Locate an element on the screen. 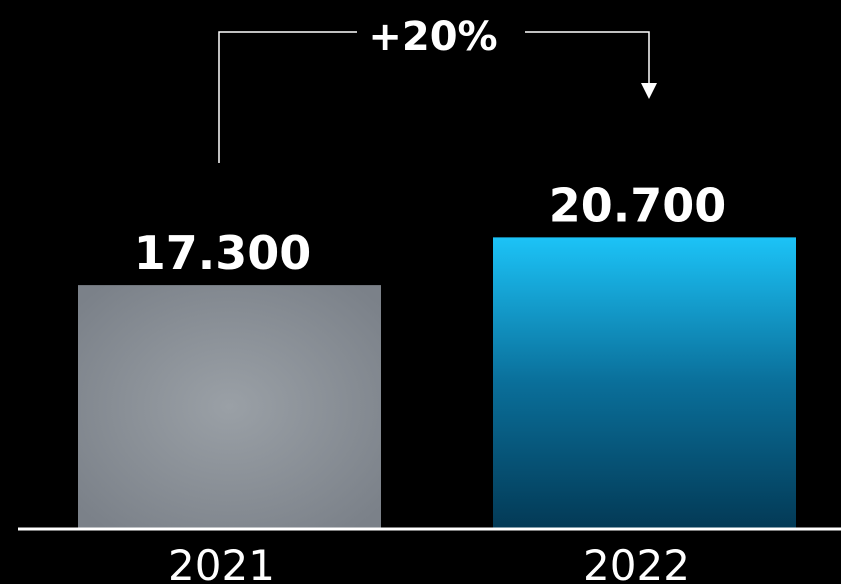 The image size is (841, 584). value-label-2022: 20.700 is located at coordinates (638, 205).